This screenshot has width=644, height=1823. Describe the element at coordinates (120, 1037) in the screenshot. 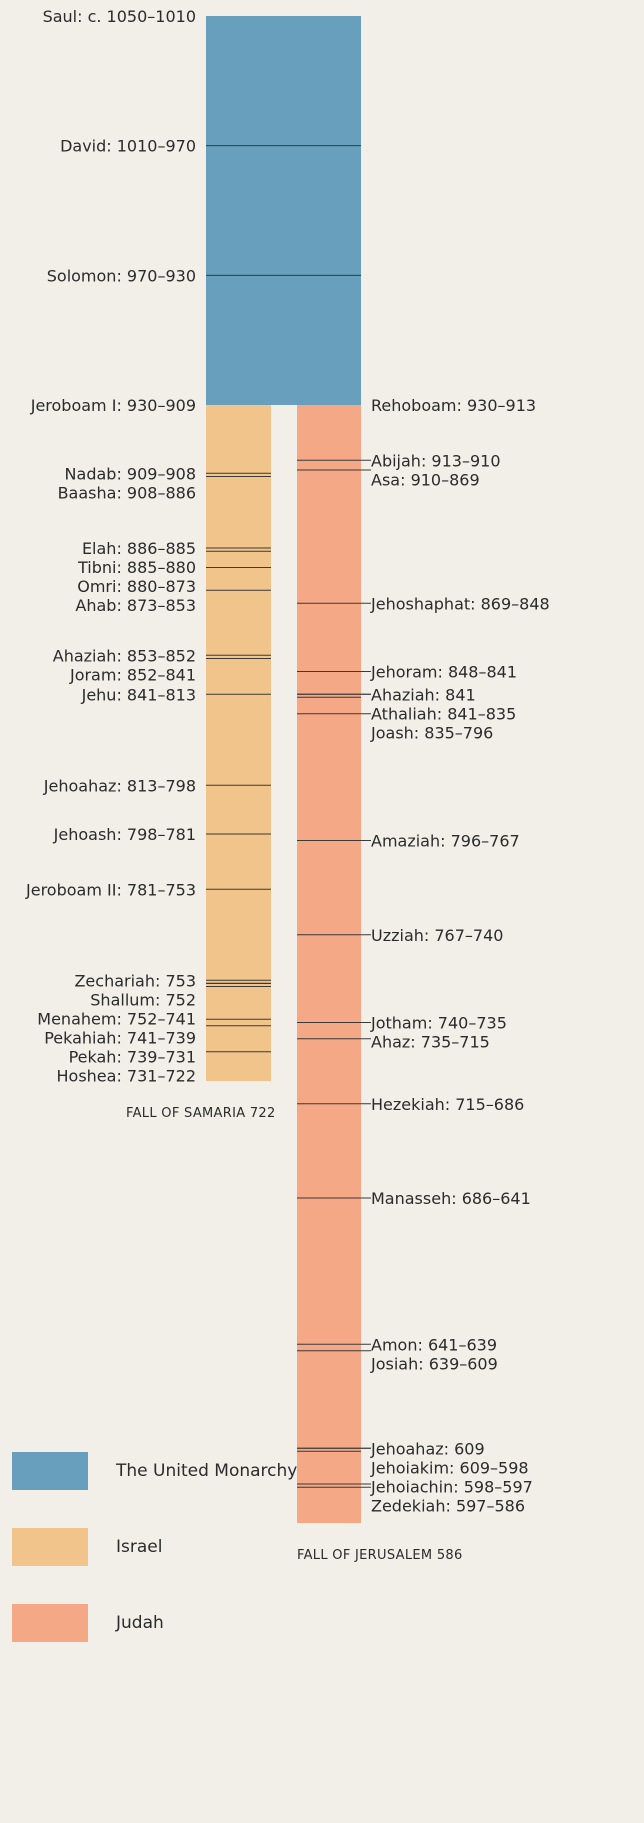

I see `reign-label-israel-pekahiah-16: Pekahiah: 741–739` at that location.